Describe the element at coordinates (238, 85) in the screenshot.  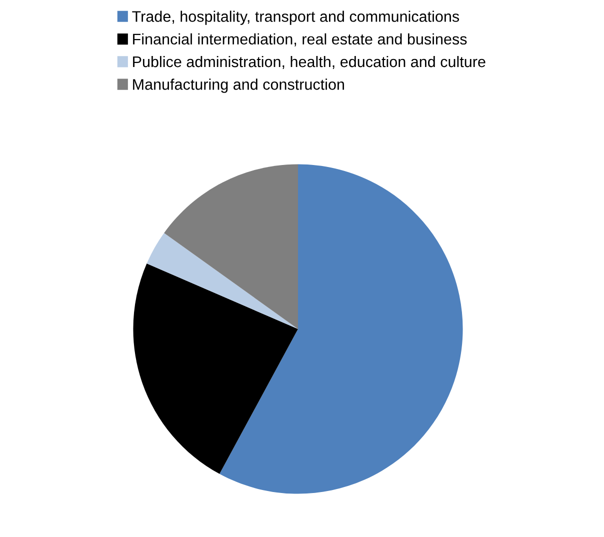
I see `legend-label: Manufacturing and construction` at that location.